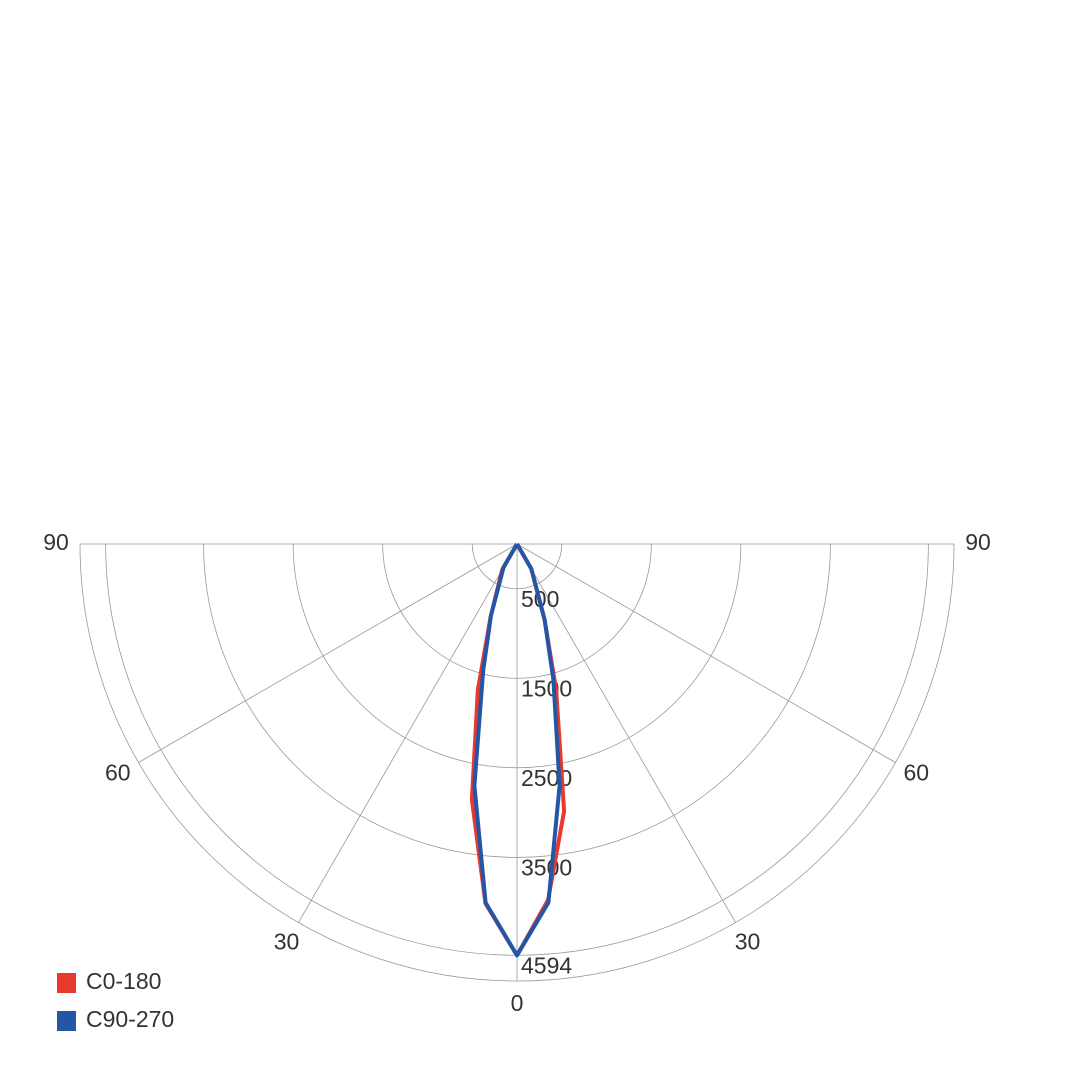 Image resolution: width=1080 pixels, height=1080 pixels. I want to click on legend-label: C0-180, so click(123, 981).